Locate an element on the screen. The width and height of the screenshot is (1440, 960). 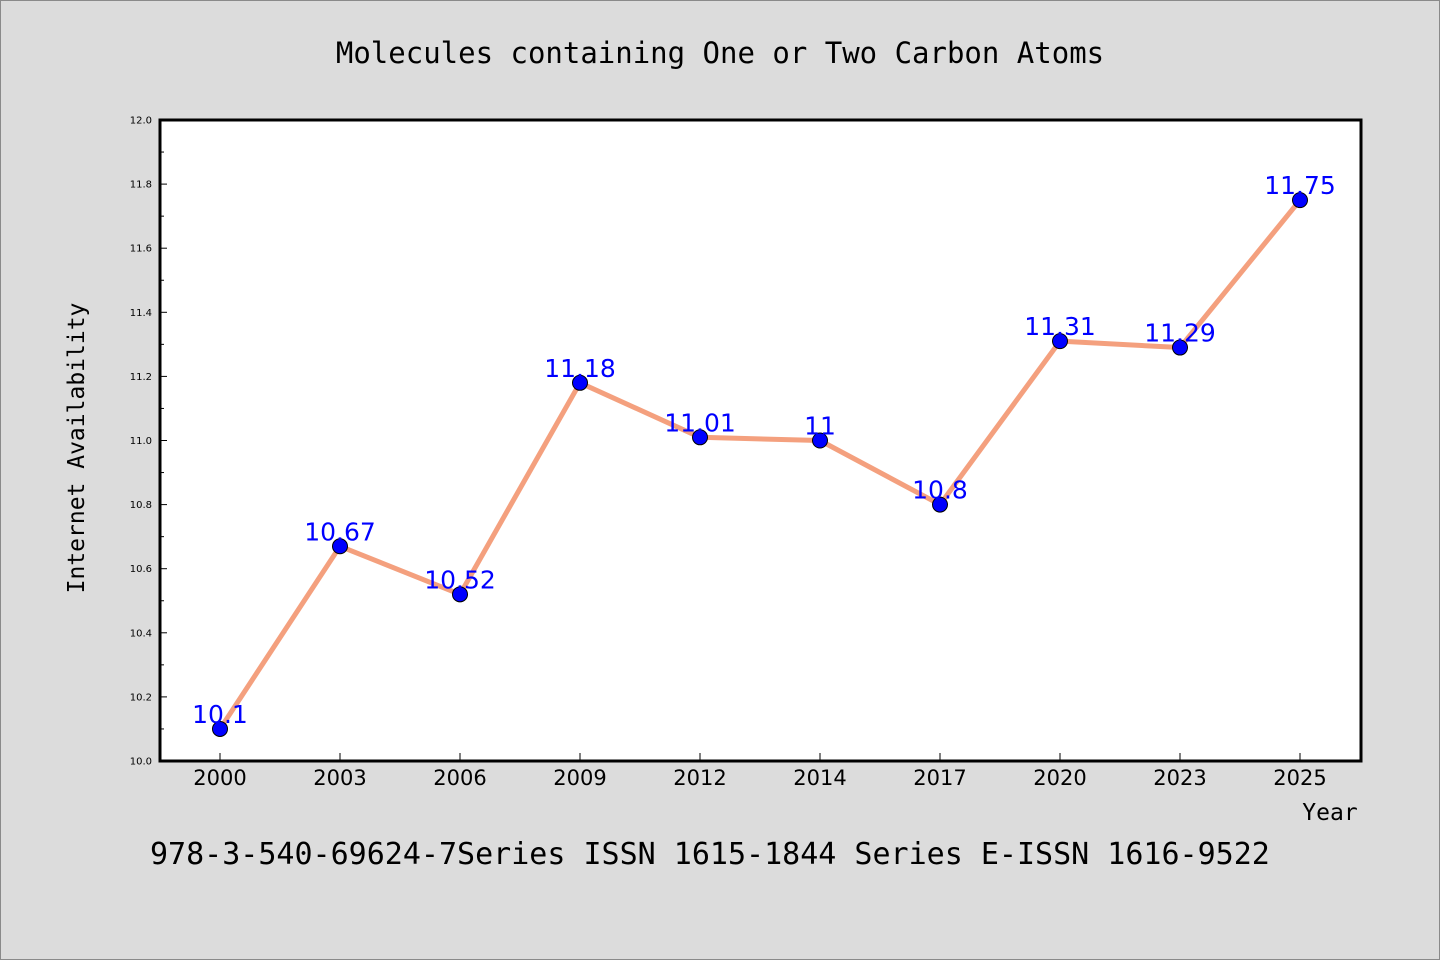
x-tick-label: 2003 is located at coordinates (339, 778).